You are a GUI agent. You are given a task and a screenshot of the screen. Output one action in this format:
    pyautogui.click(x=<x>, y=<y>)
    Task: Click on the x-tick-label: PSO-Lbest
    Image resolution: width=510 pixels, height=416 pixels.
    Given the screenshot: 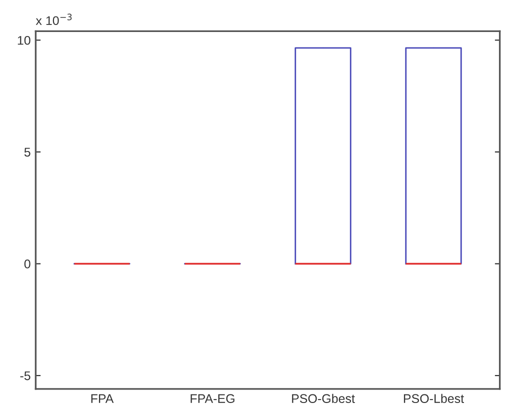 What is the action you would take?
    pyautogui.click(x=434, y=399)
    